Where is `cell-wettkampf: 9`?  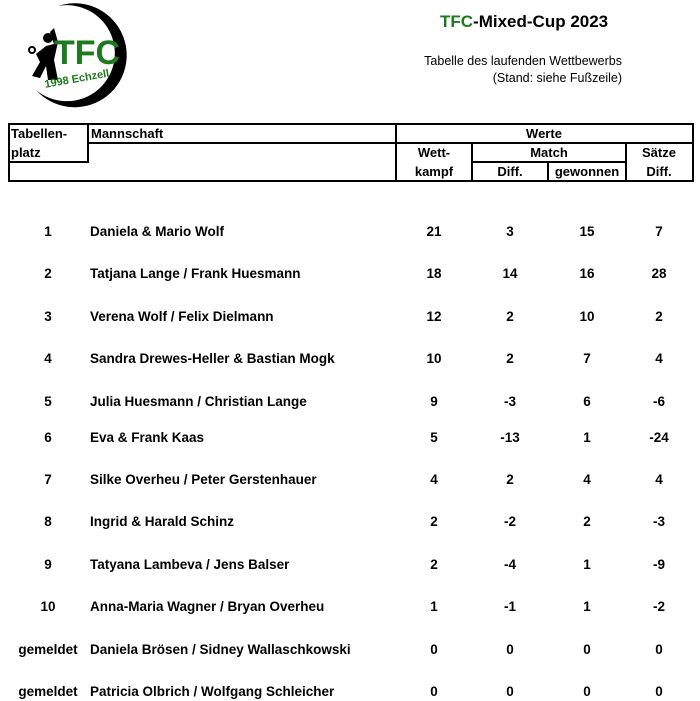 cell-wettkampf: 9 is located at coordinates (434, 401).